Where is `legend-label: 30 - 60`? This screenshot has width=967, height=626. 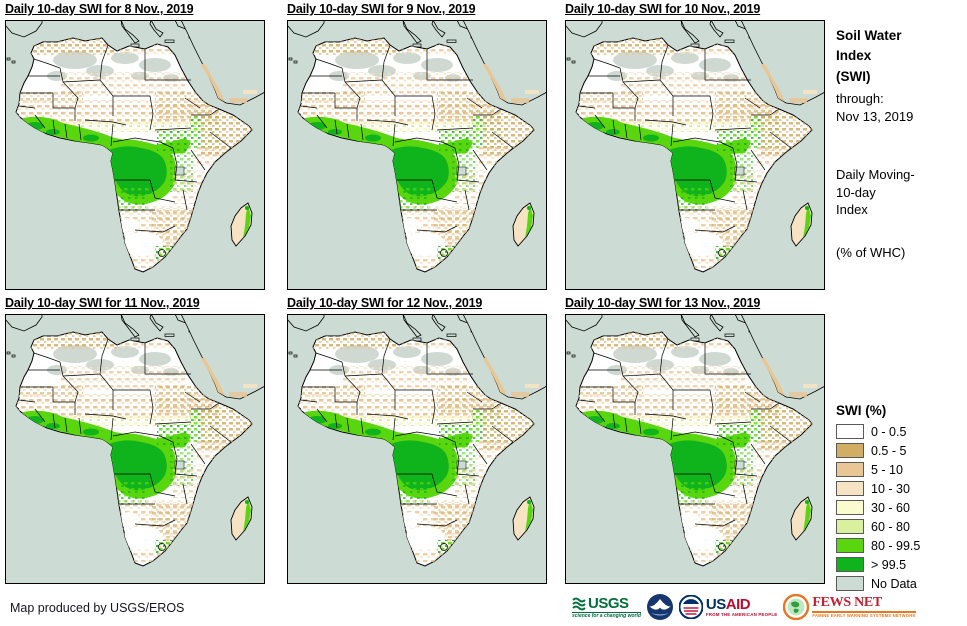
legend-label: 30 - 60 is located at coordinates (890, 507).